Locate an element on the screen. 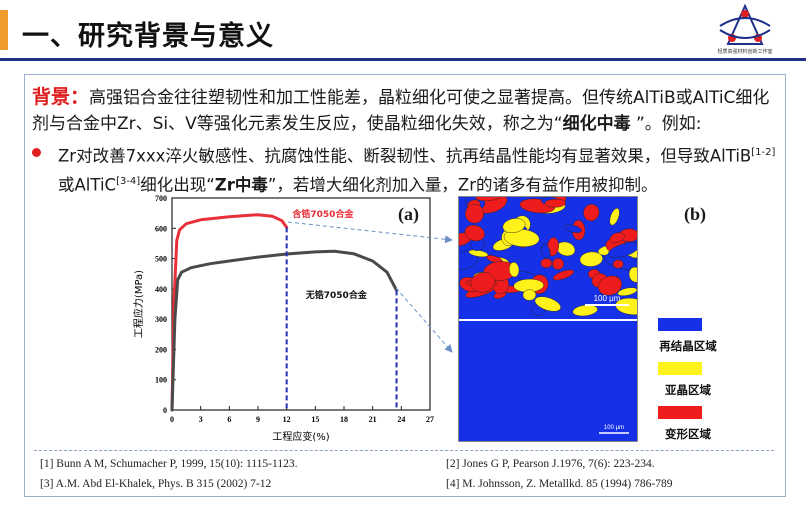  legend-label: 亚晶区域 is located at coordinates (688, 391).